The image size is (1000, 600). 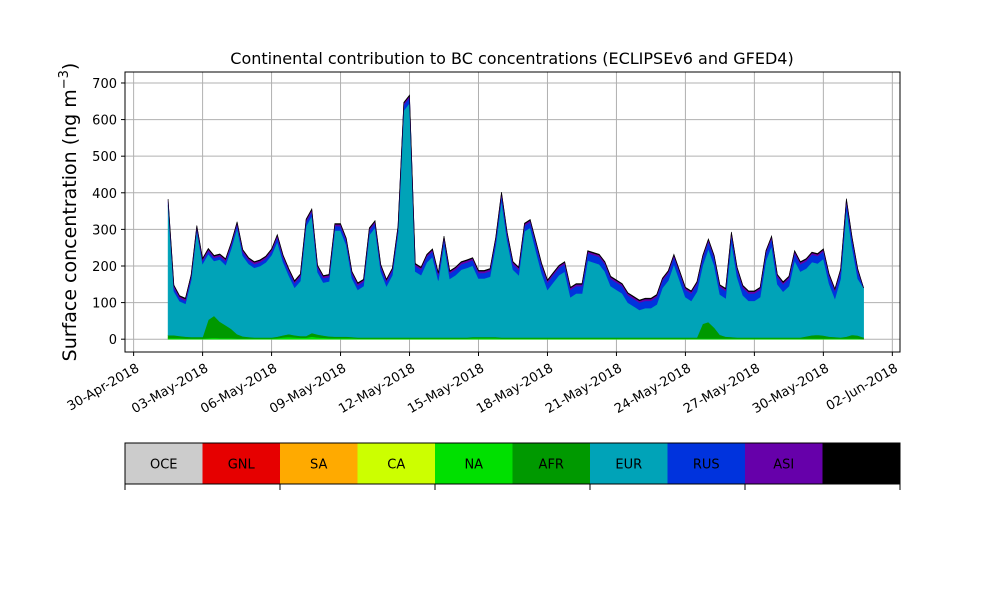 I want to click on legend-colorbar: OCE GNL SA CA NA AFR EUR RUS ASI AUS, so click(x=512, y=466).